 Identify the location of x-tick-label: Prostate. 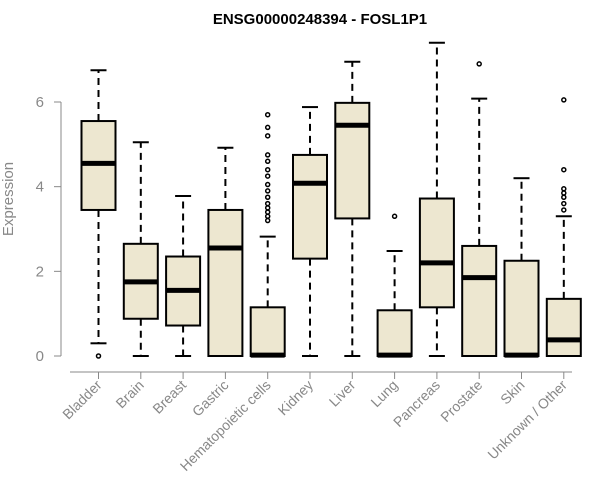
(461, 401).